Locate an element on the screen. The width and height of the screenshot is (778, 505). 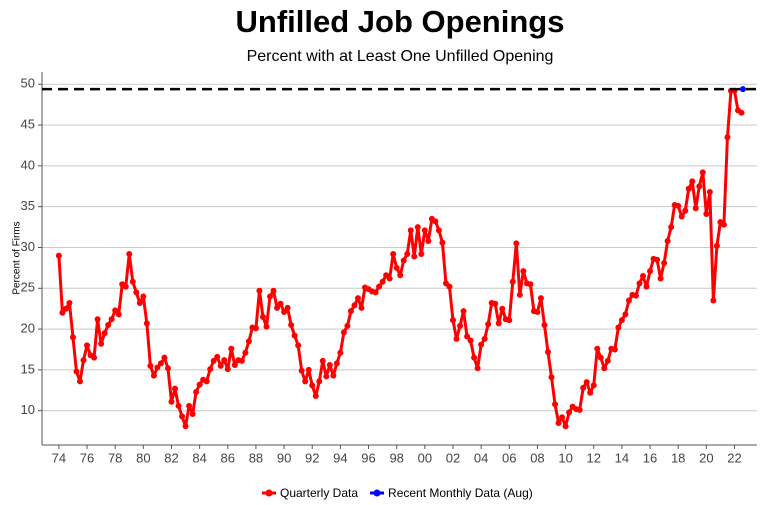
y-tick-label: 15 is located at coordinates (28, 368).